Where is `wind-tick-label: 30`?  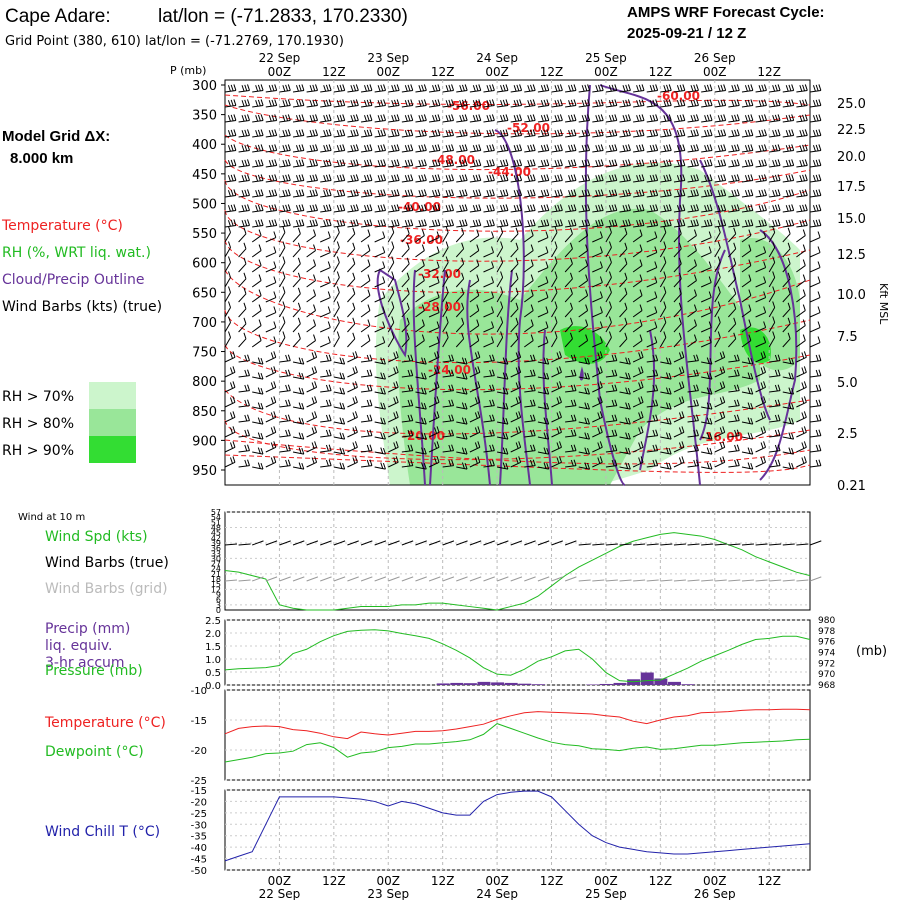
wind-tick-label: 30 is located at coordinates (216, 558).